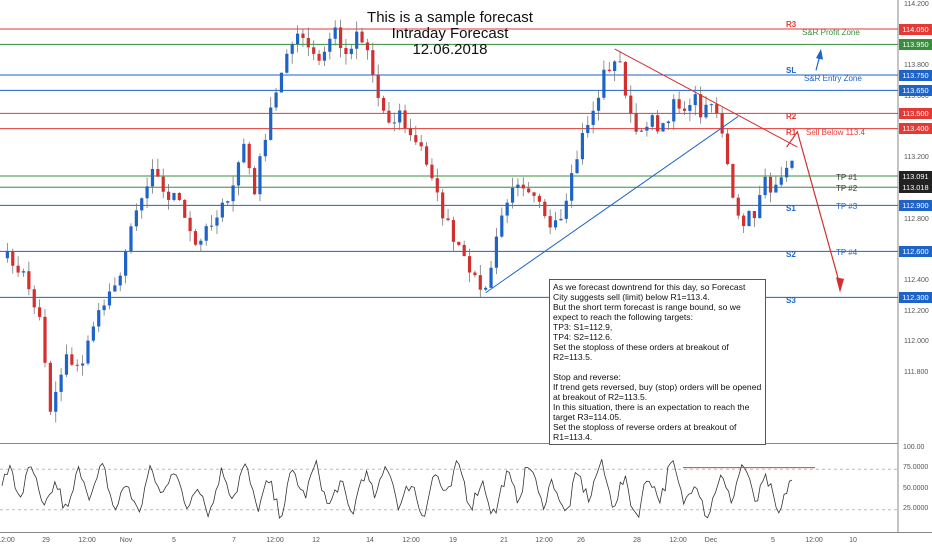 This screenshot has height=550, width=932. Describe the element at coordinates (819, 54) in the screenshot. I see `forecast-arrow-up-head` at that location.